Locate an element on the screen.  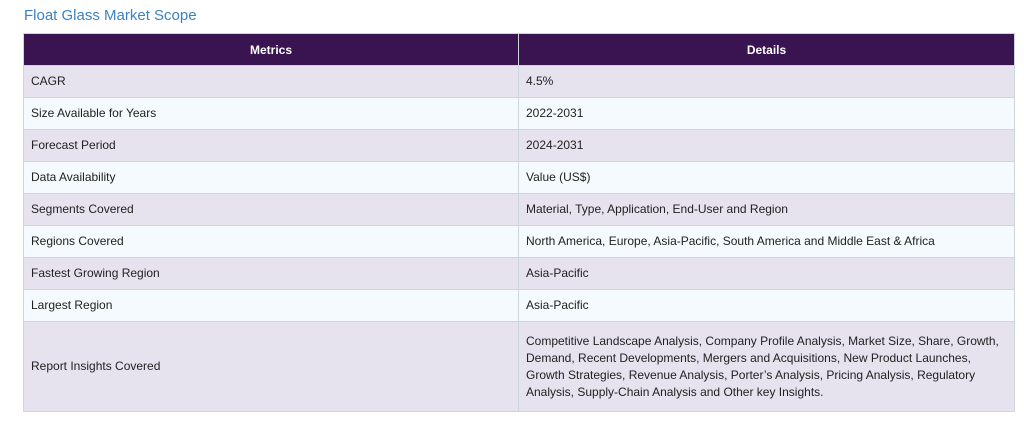
metric-cell: Size Available for Years is located at coordinates (271, 113).